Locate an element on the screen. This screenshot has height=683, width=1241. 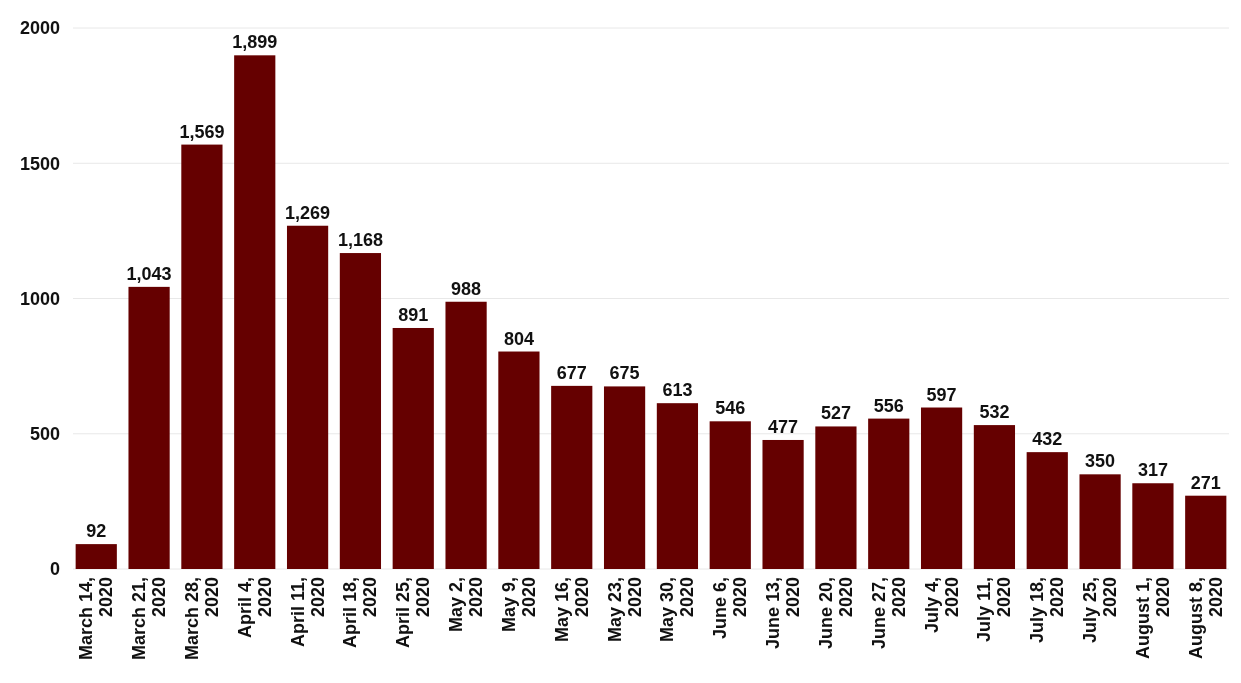
y-tick-label: 2000 is located at coordinates (39, 28).